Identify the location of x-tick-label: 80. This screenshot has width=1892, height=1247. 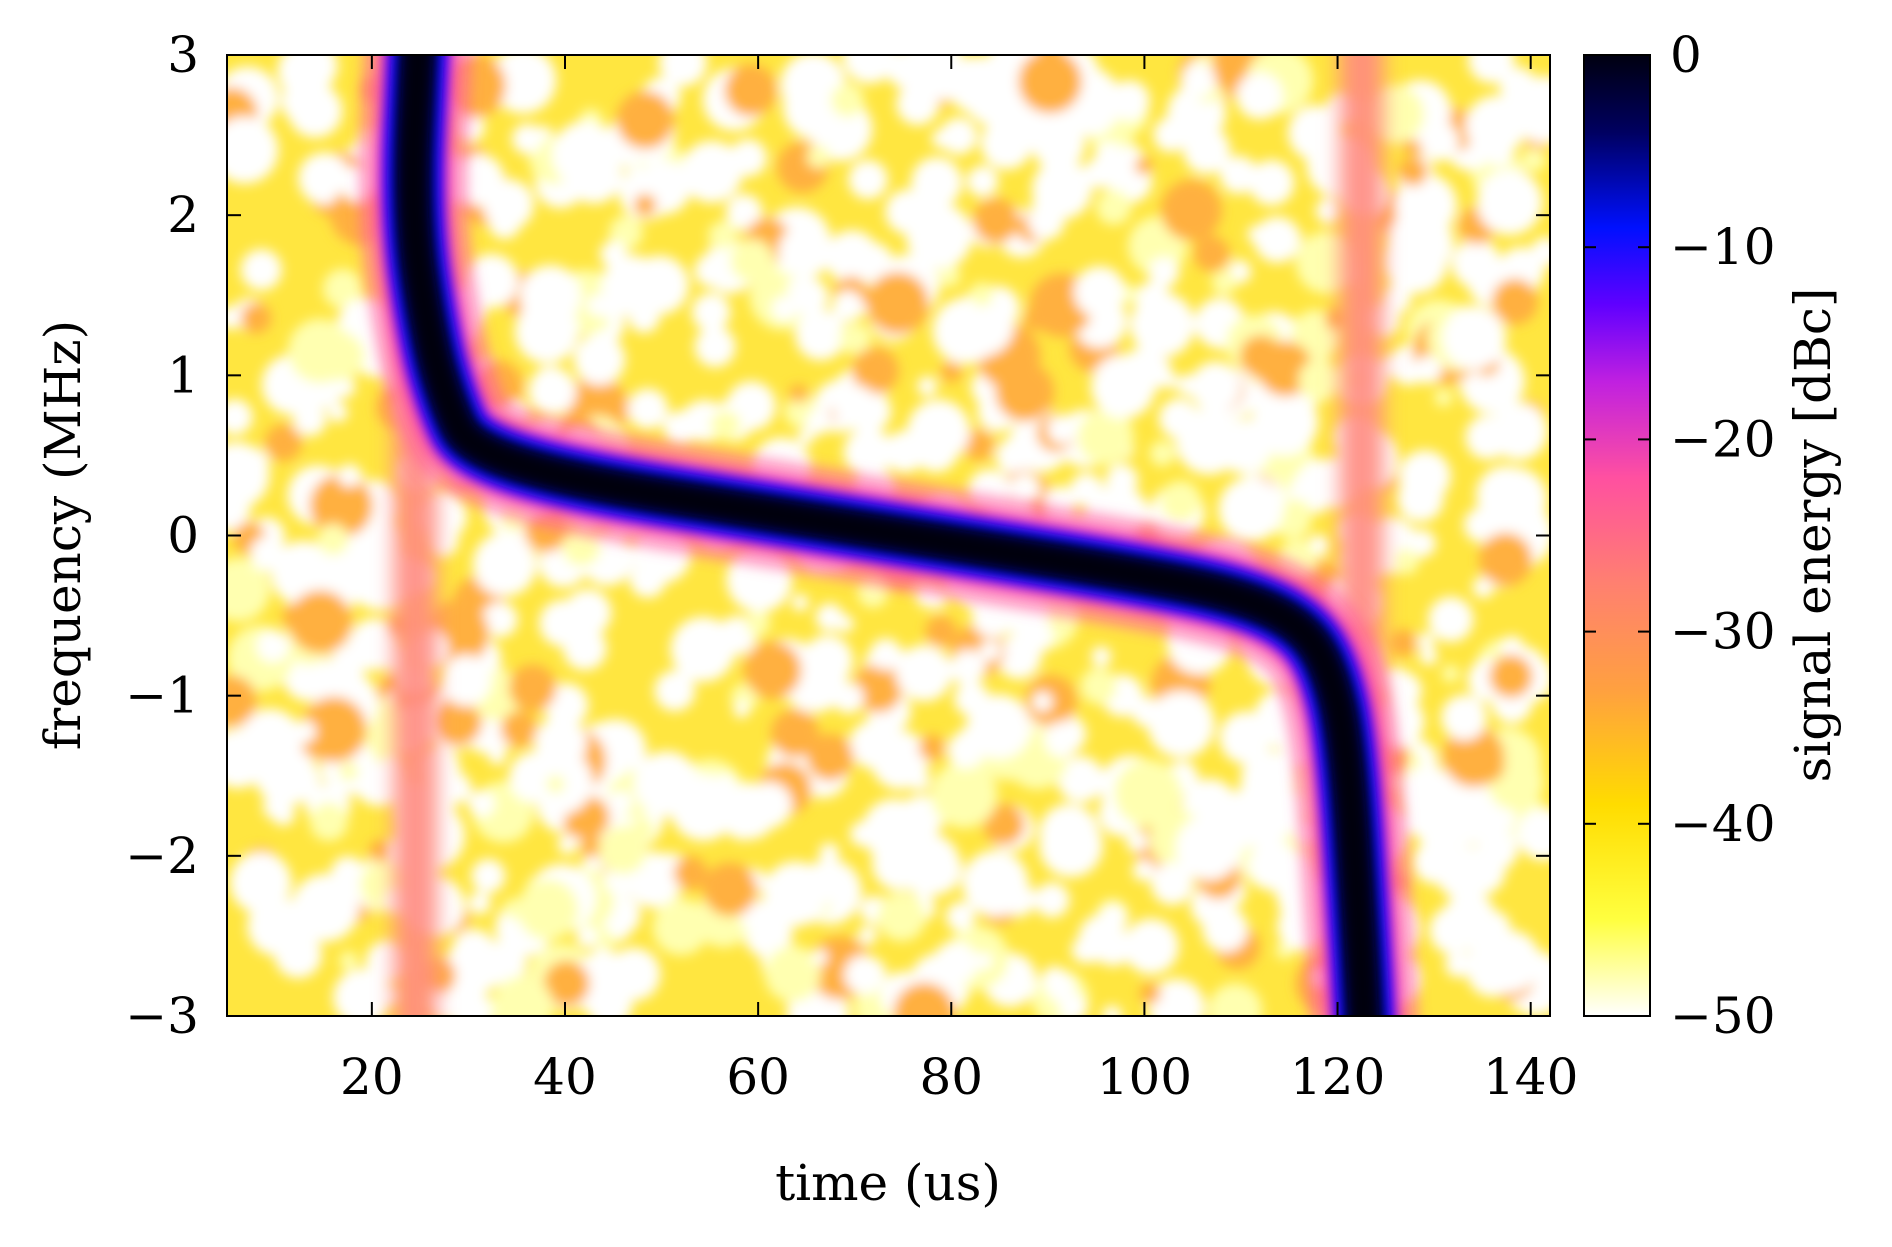
(951, 1077).